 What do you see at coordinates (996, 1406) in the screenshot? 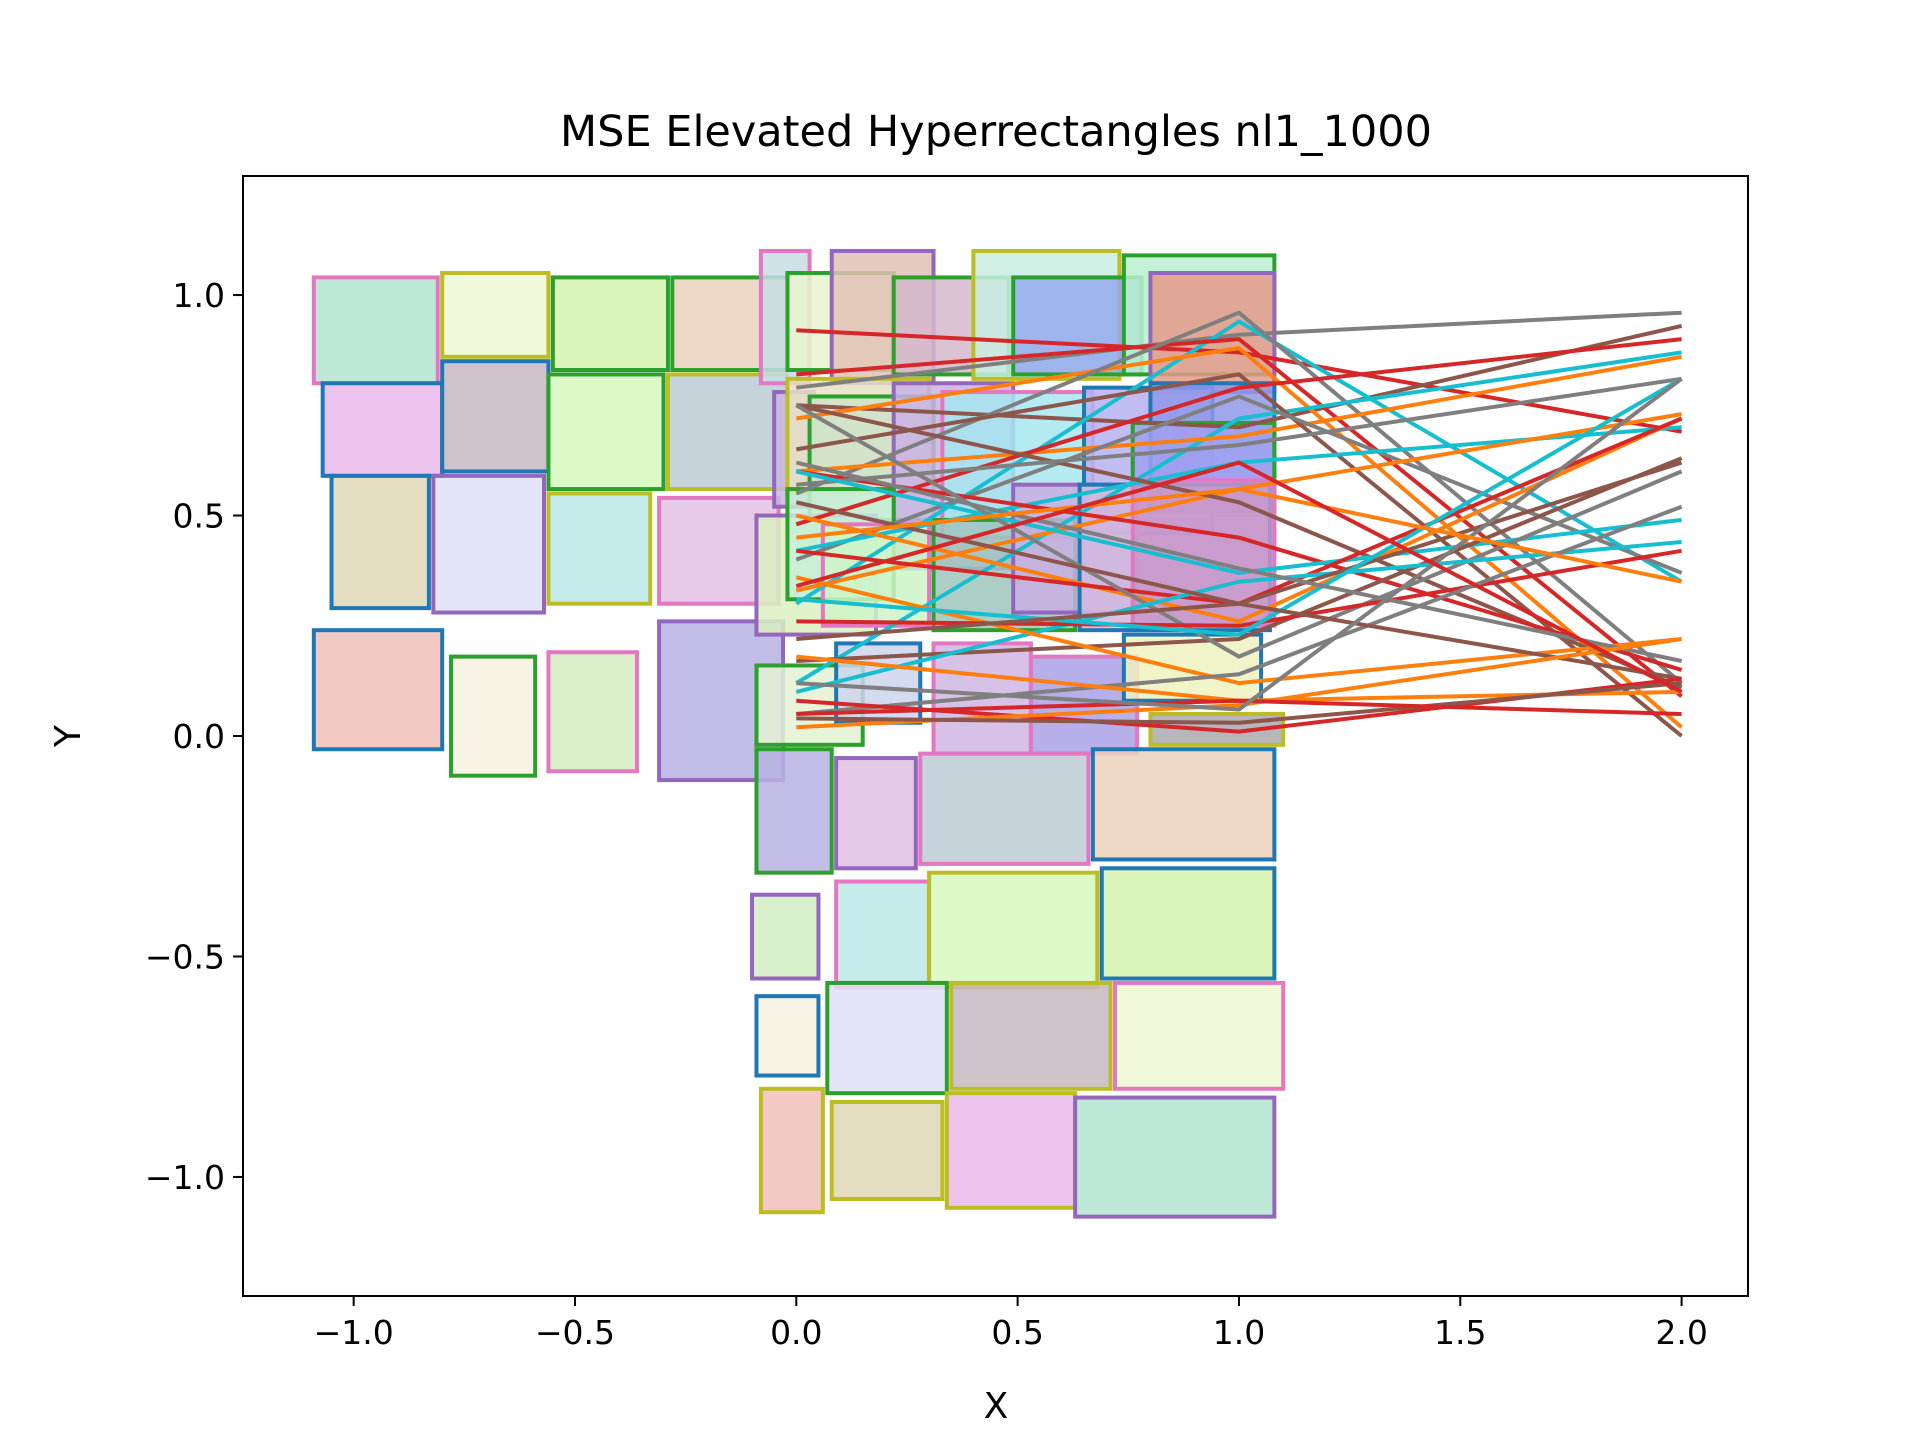
I see `x-axis-label: X` at bounding box center [996, 1406].